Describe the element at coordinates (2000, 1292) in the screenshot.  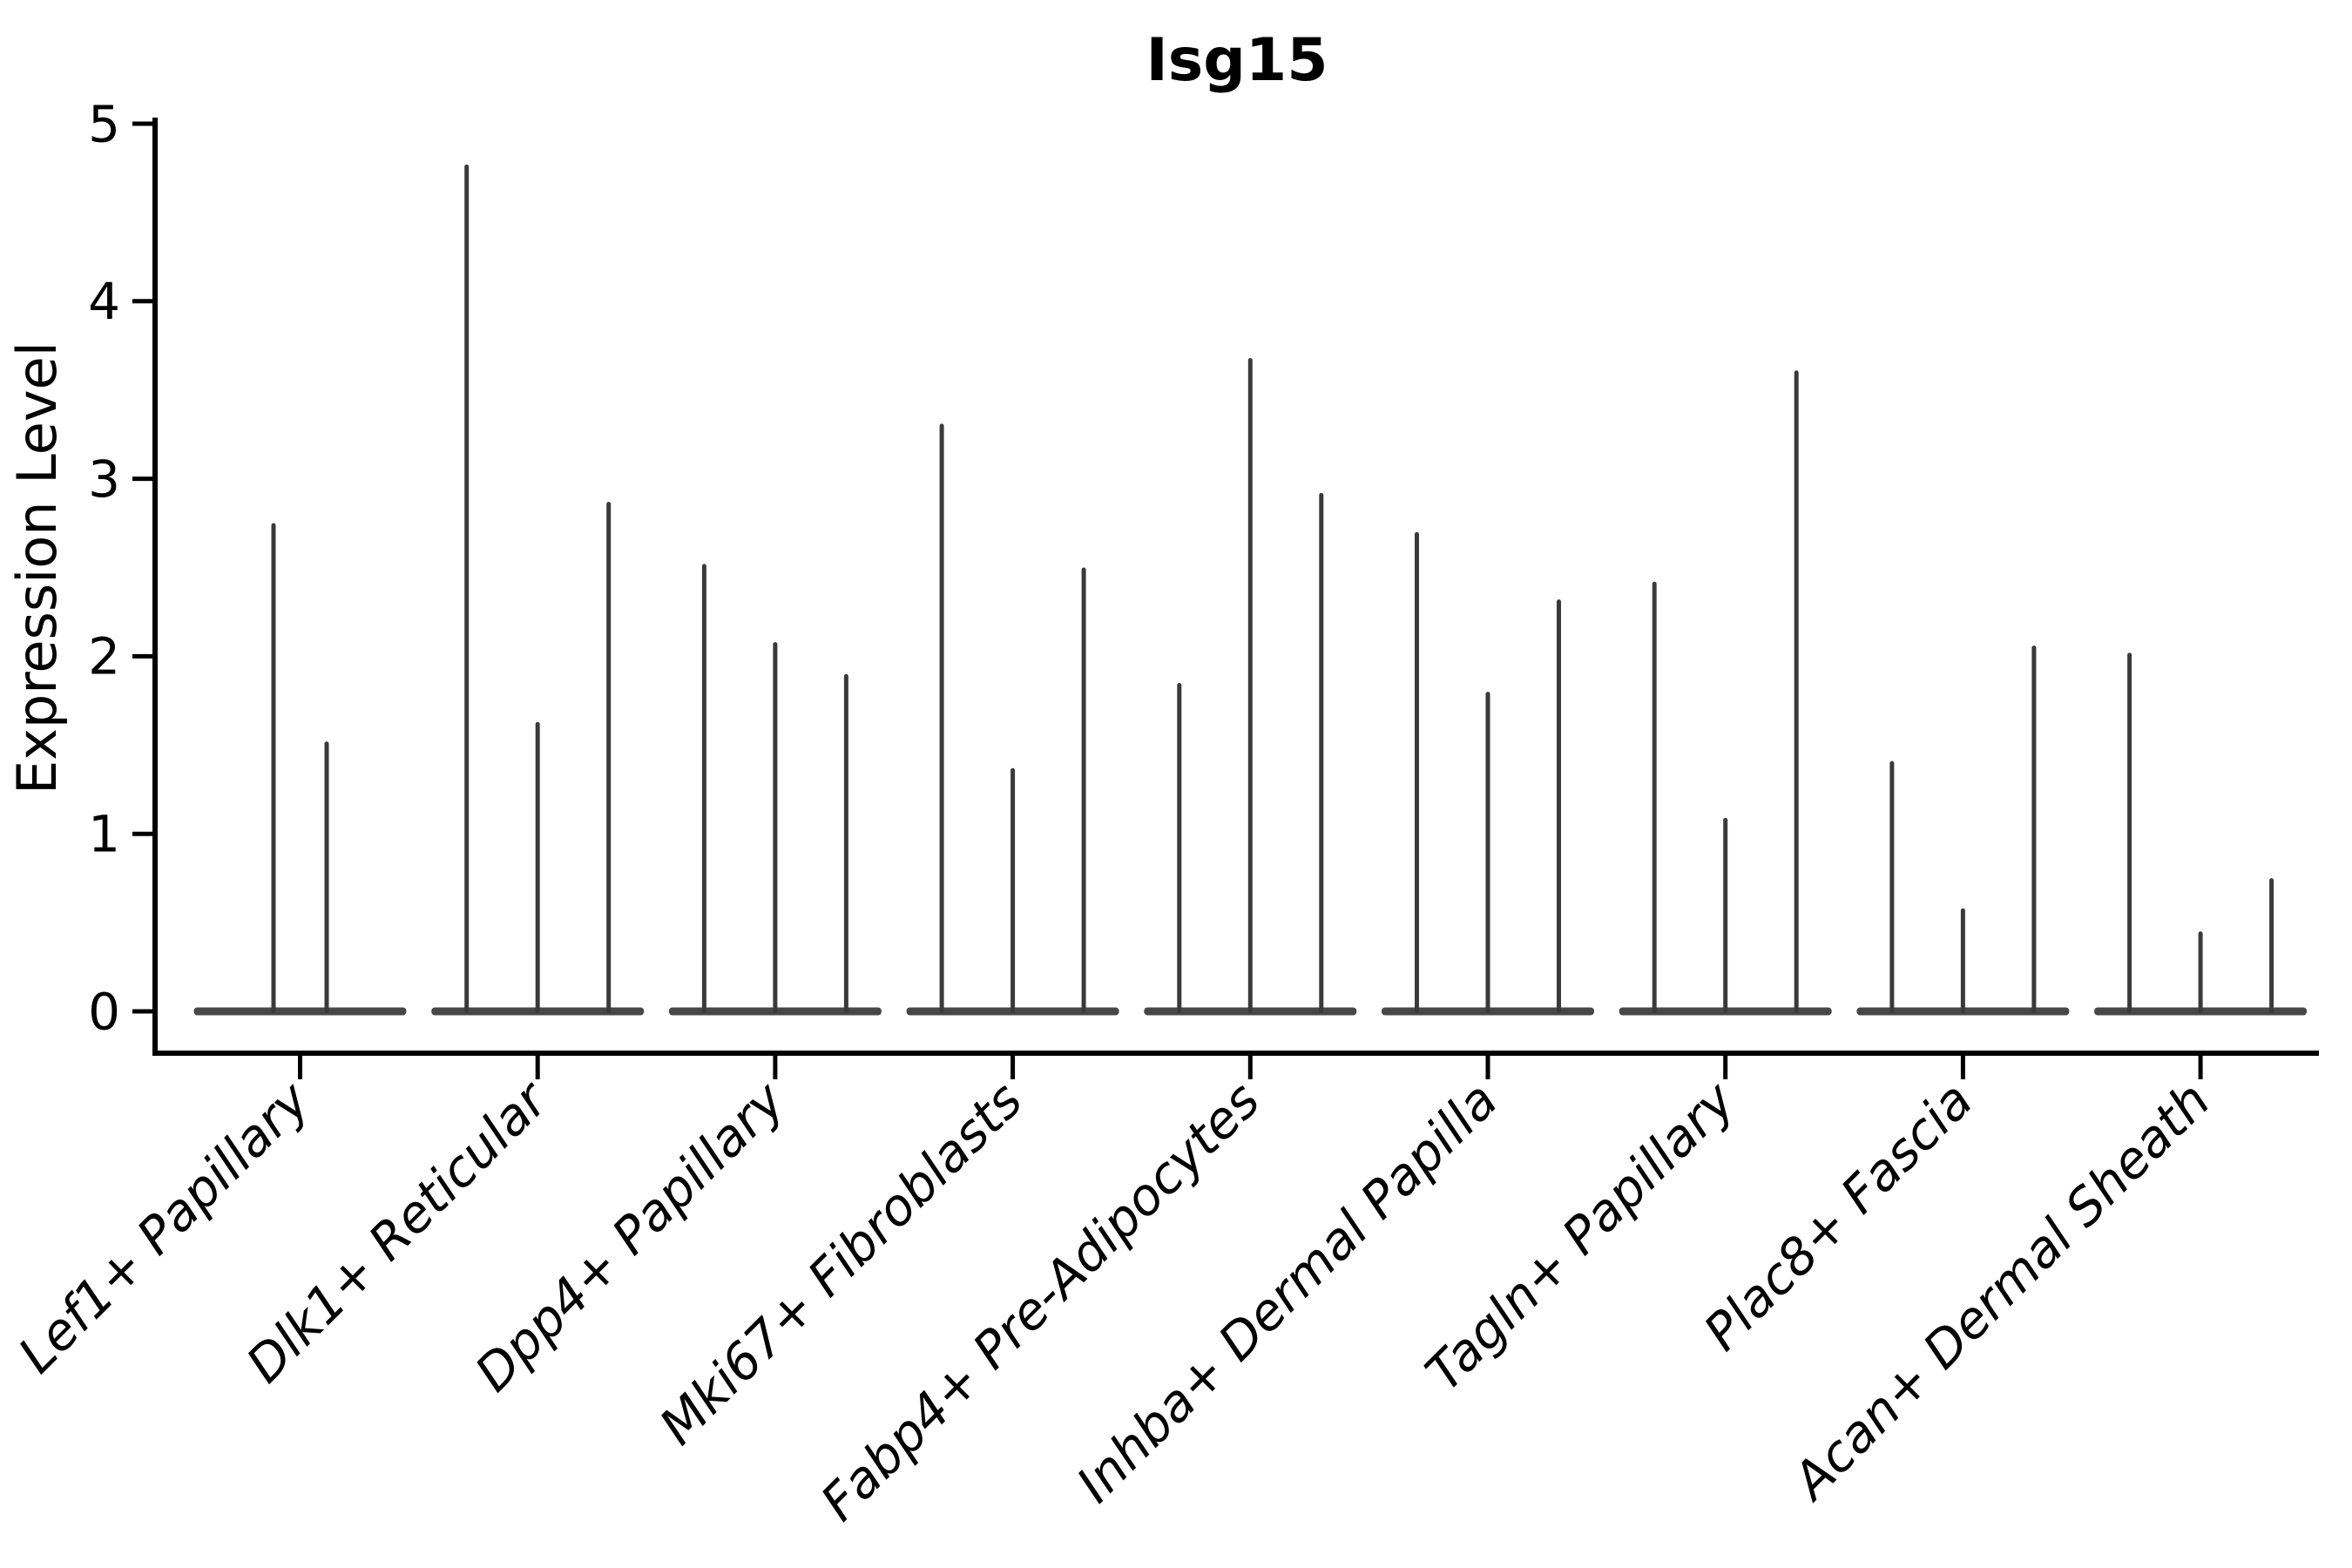
I see `x-tick-label: Acan+ Dermal Sheath` at that location.